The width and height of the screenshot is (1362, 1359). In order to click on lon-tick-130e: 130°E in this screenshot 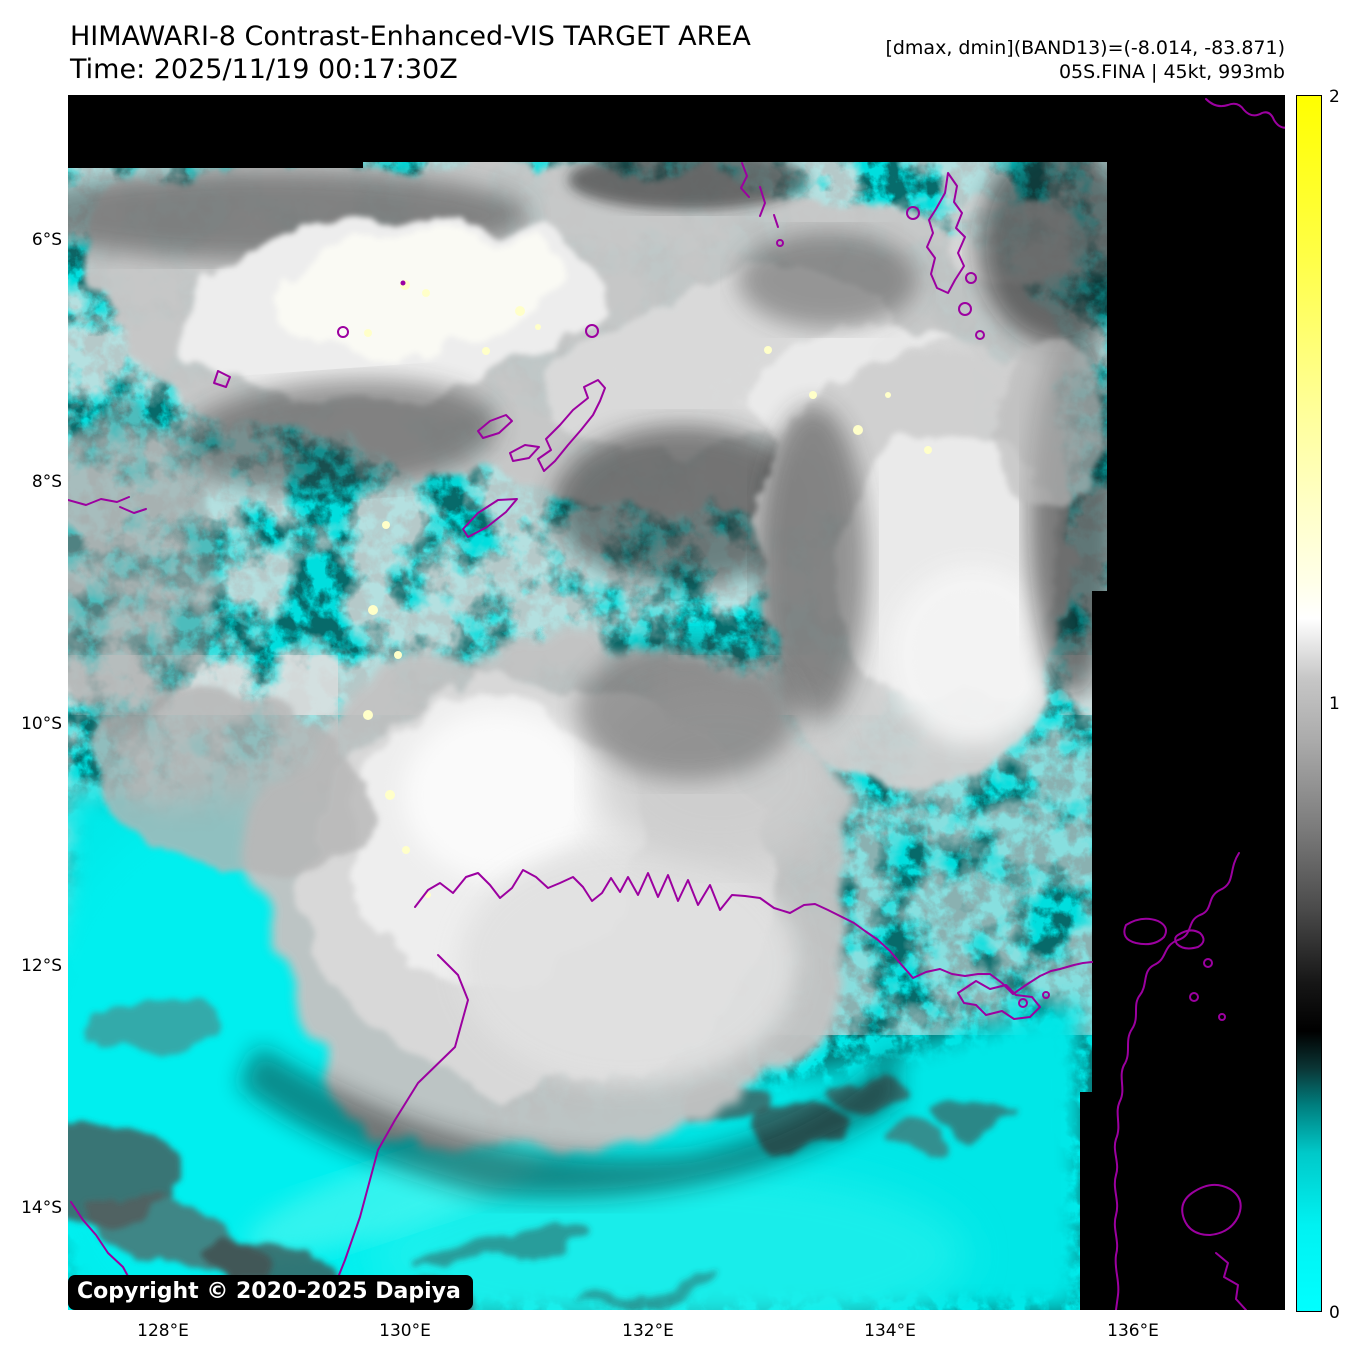, I will do `click(405, 1331)`.